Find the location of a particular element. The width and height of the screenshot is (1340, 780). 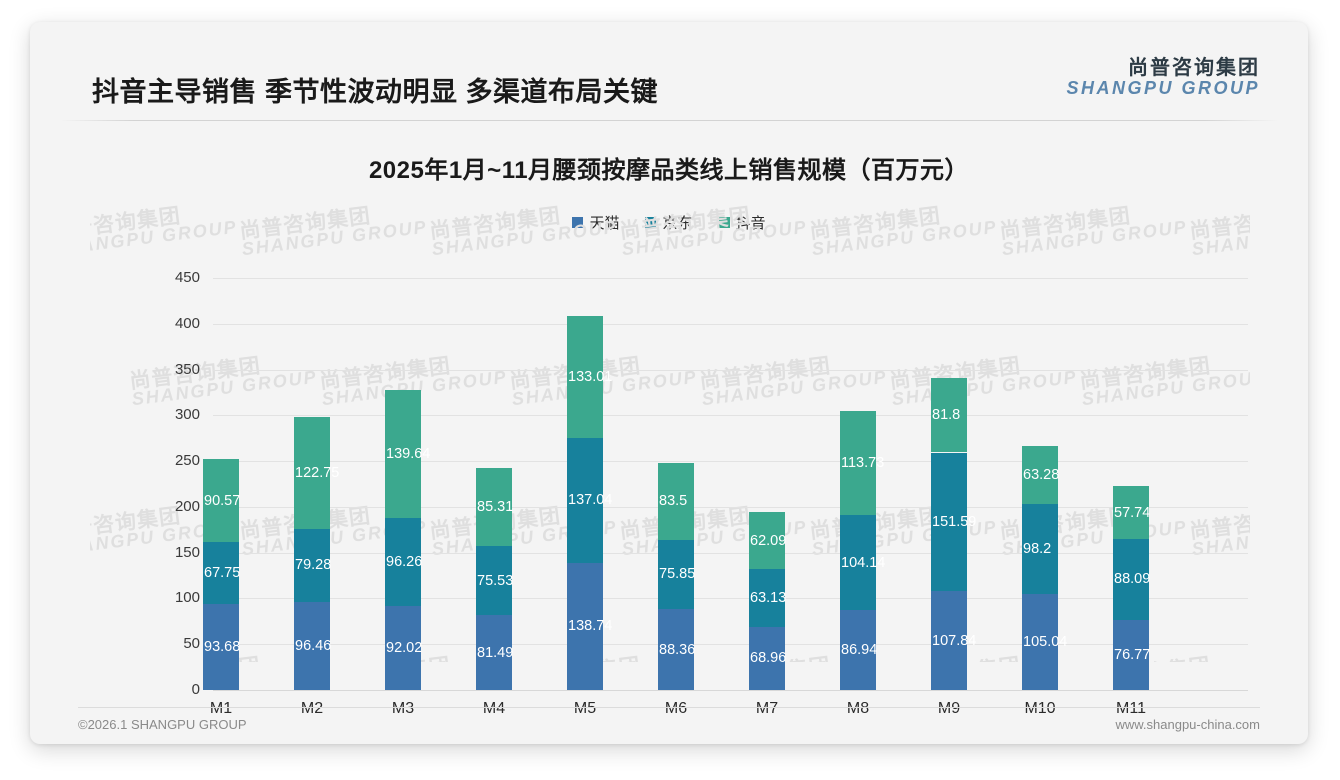

bar-segment-抖音-M2: 122.75 is located at coordinates (316, 473).